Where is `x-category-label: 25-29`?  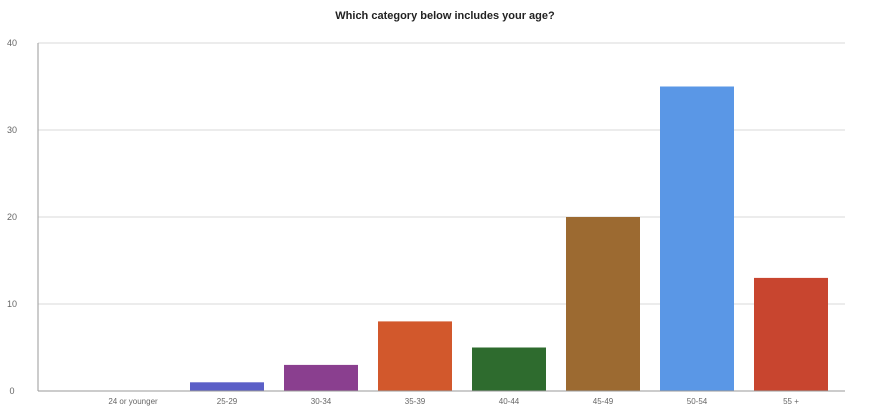 x-category-label: 25-29 is located at coordinates (227, 401).